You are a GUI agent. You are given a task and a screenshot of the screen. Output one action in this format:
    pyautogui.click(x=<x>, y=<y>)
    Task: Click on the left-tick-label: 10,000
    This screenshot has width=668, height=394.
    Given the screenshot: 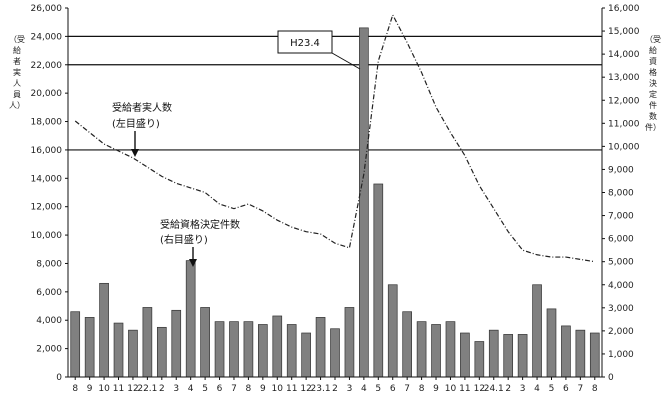 What is the action you would take?
    pyautogui.click(x=47, y=236)
    